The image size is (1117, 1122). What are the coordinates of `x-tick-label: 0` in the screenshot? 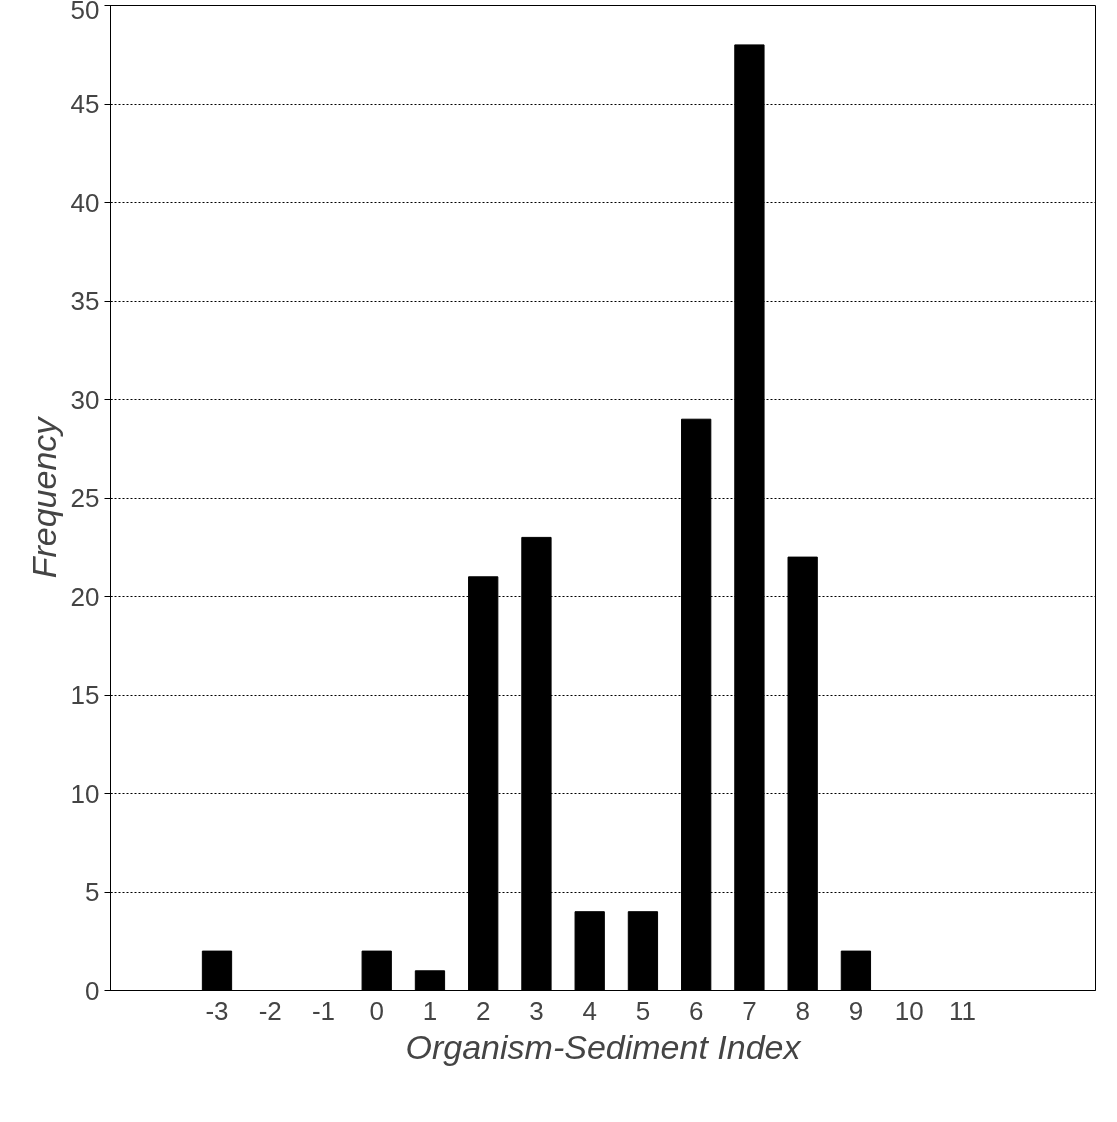 It's located at (376, 1010).